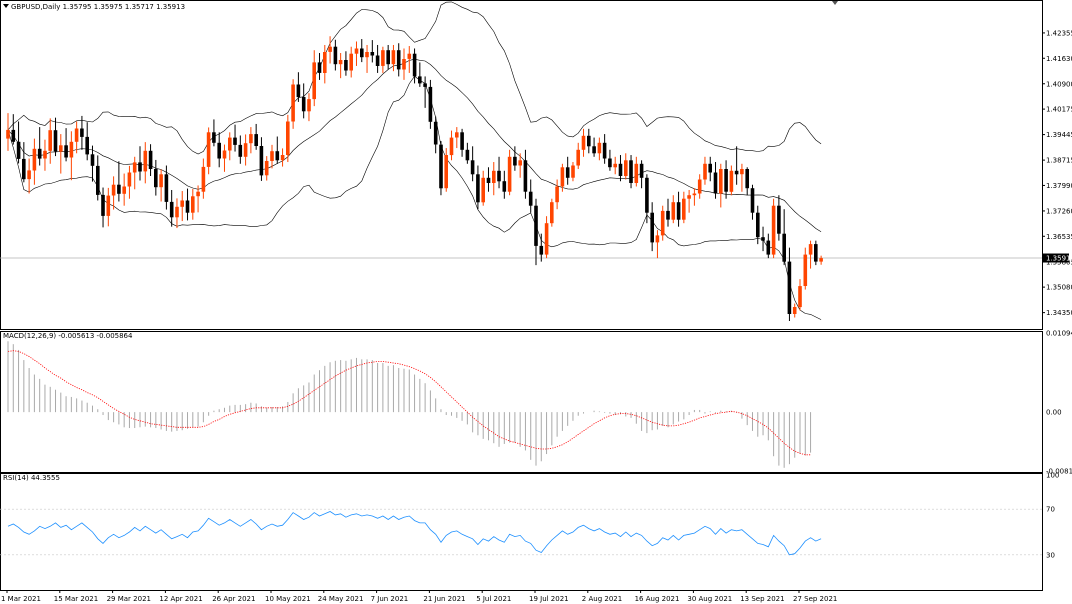 This screenshot has height=604, width=1072. I want to click on date-tick-label: 15 Mar 2021, so click(76, 599).